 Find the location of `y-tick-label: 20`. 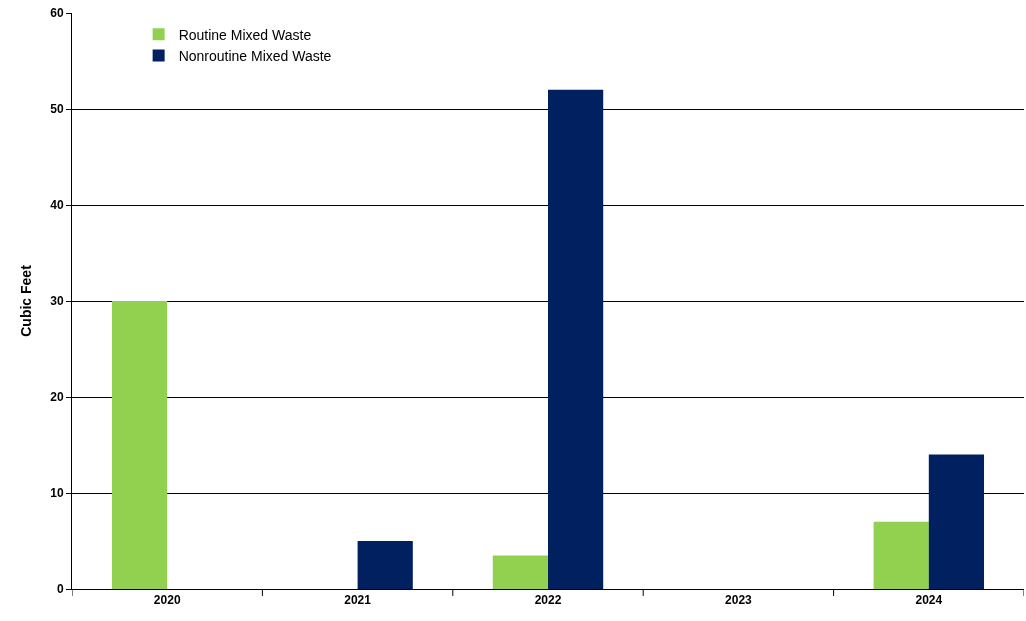

y-tick-label: 20 is located at coordinates (57, 397).